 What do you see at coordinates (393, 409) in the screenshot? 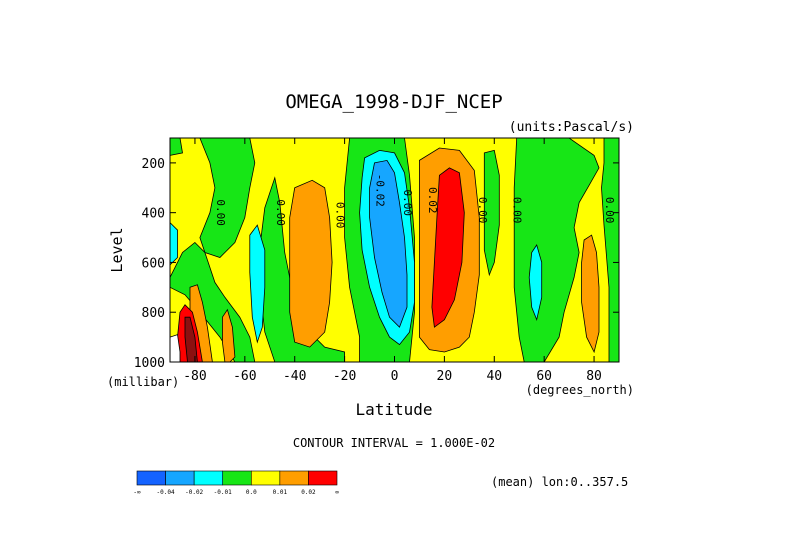
I see `x-axis-label: Latitude` at bounding box center [393, 409].